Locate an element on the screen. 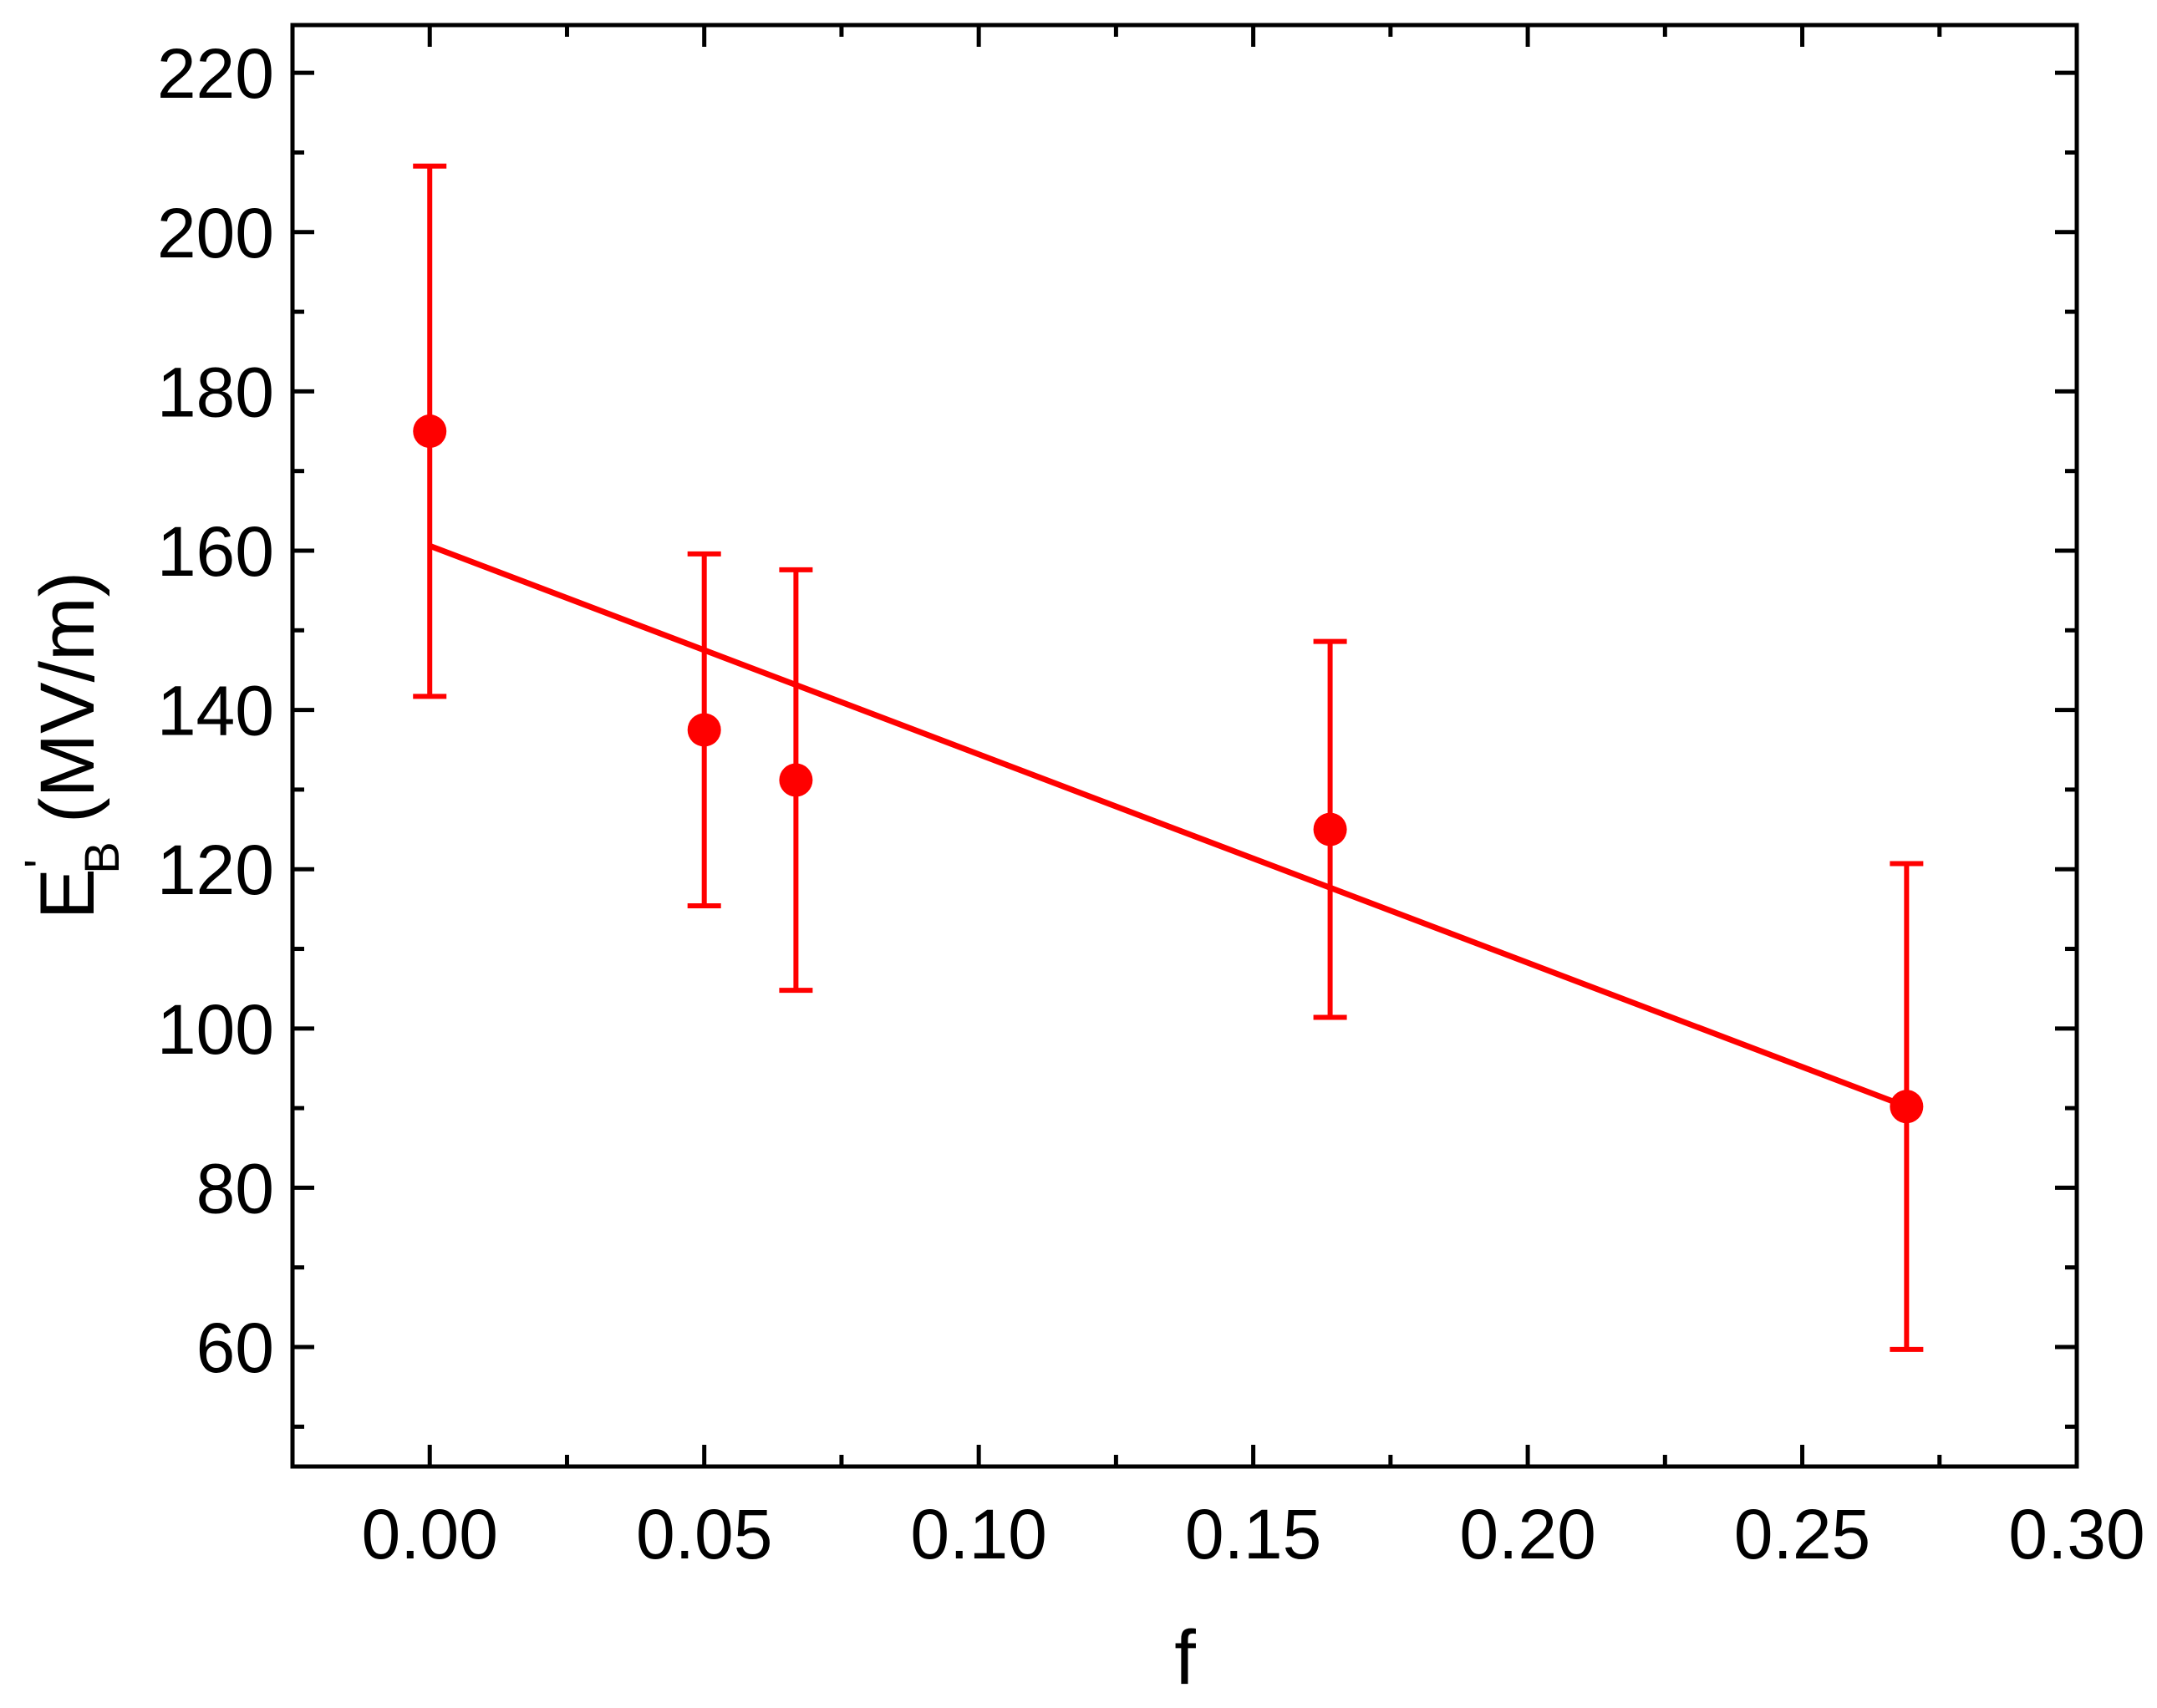 The height and width of the screenshot is (1708, 2157). y-label-sup: ' is located at coordinates (42, 863).